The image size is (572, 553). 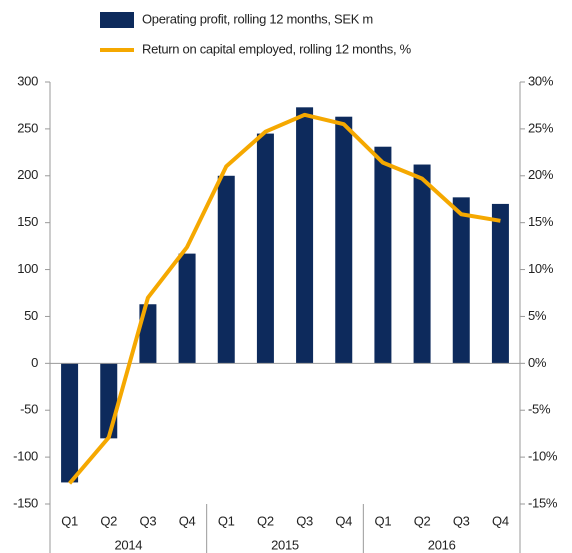 What do you see at coordinates (537, 315) in the screenshot?
I see `y2-tick-label: 5%` at bounding box center [537, 315].